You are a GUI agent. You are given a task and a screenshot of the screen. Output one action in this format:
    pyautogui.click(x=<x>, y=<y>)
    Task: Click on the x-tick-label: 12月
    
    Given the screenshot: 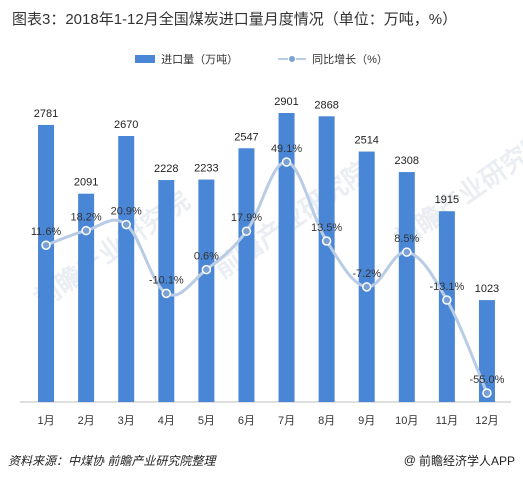 What is the action you would take?
    pyautogui.click(x=486, y=421)
    